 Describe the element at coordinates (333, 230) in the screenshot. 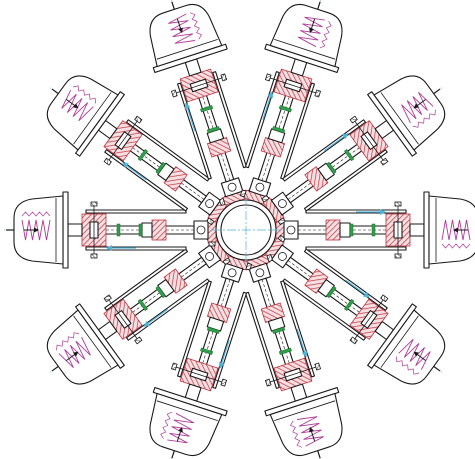

I see `gland-packing` at that location.